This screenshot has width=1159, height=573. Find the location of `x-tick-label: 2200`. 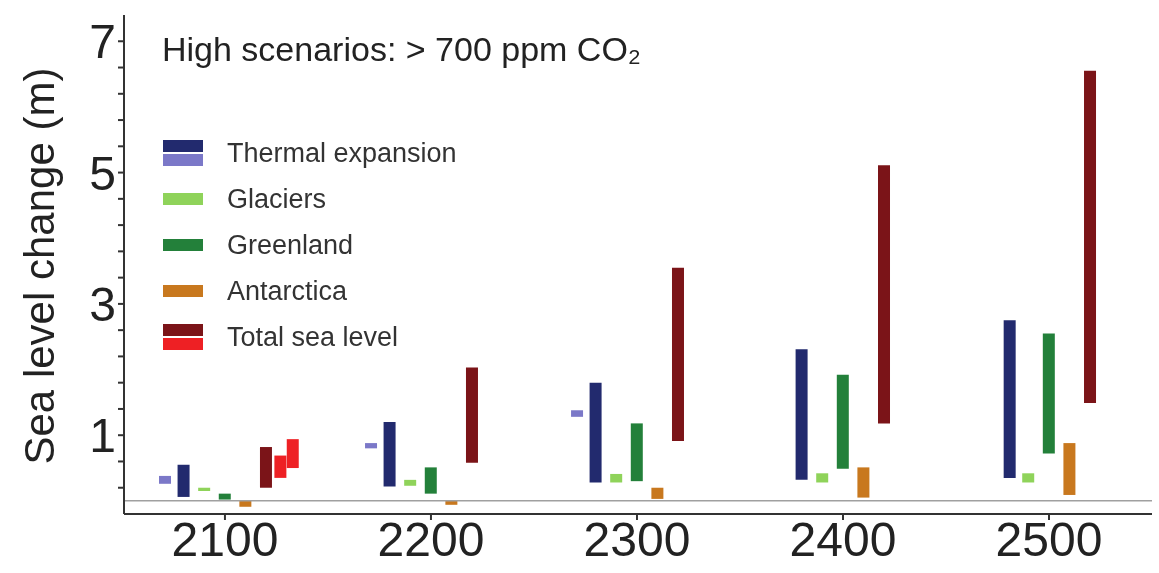

x-tick-label: 2200 is located at coordinates (431, 540).